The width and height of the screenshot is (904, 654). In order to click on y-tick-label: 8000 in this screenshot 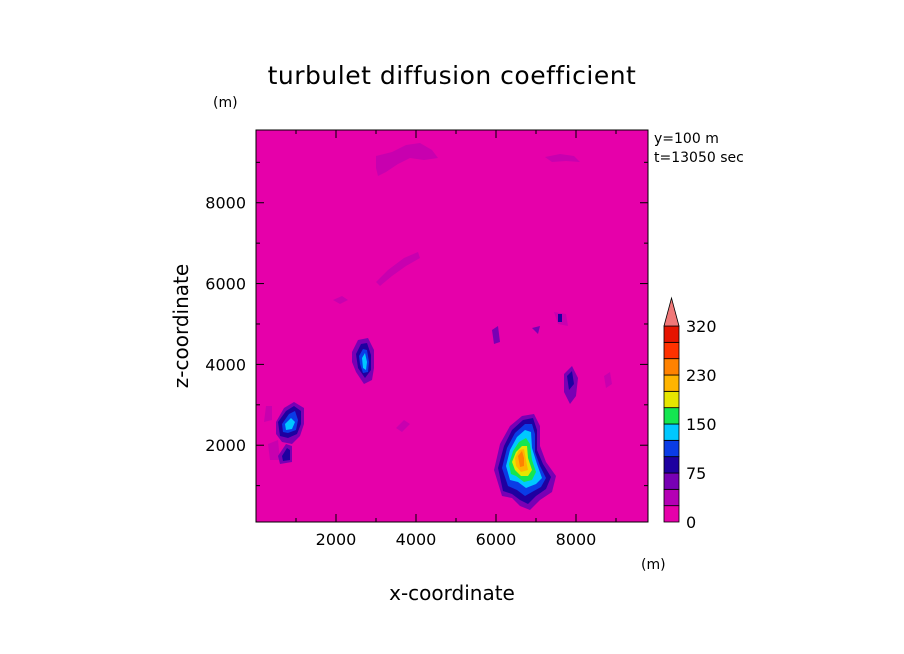, I will do `click(225, 203)`.